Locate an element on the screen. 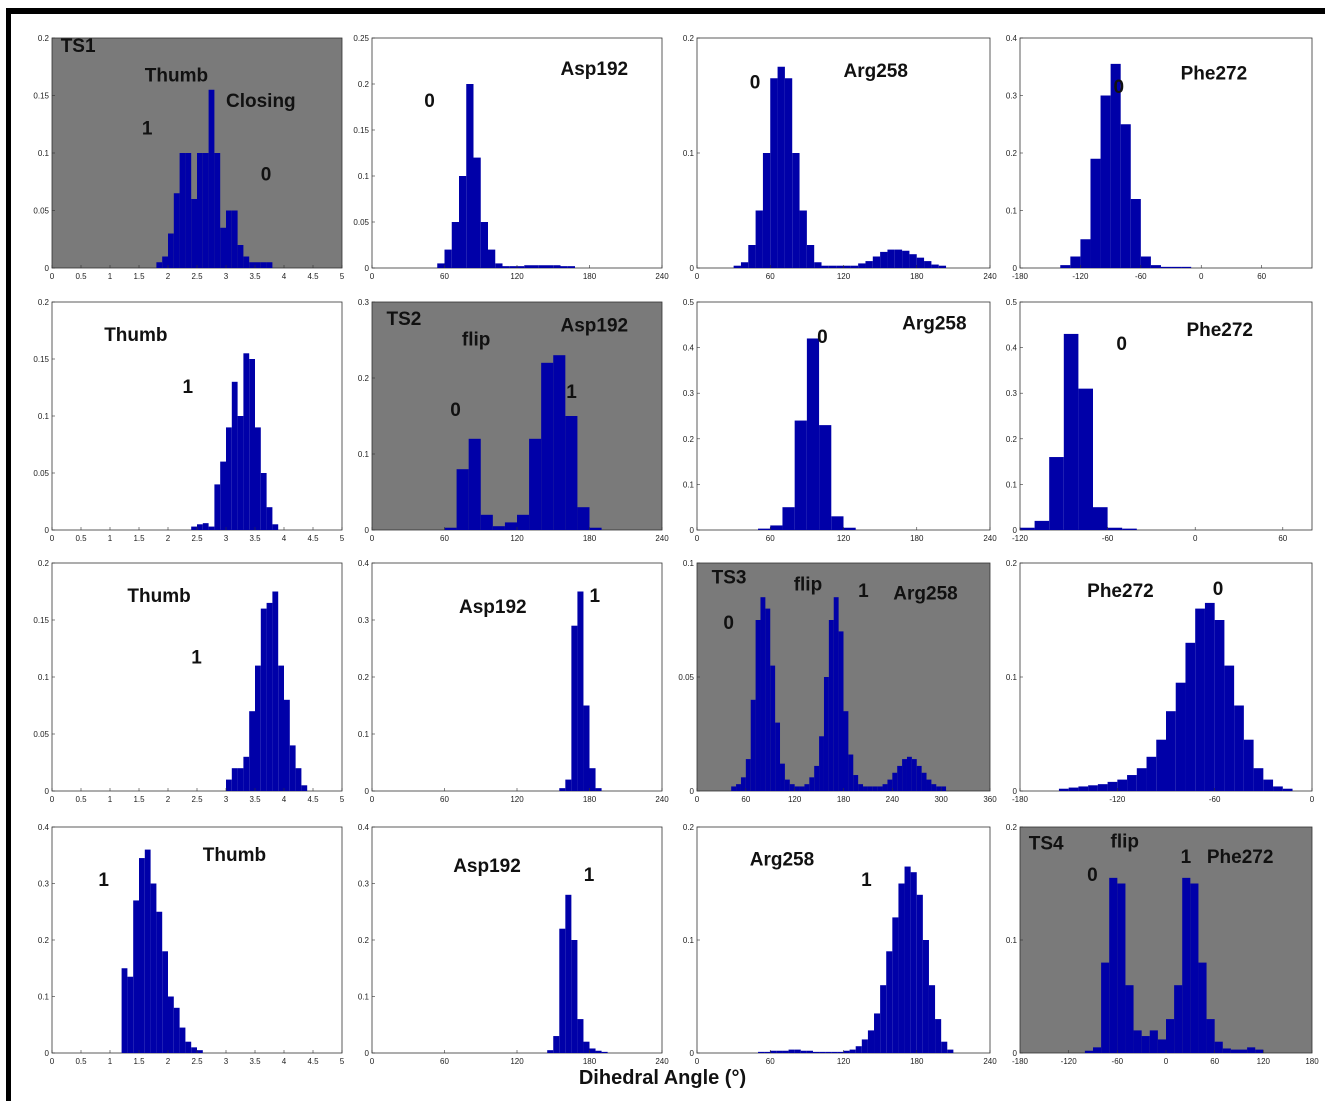  x-tick-label: 240 is located at coordinates (990, 1061).